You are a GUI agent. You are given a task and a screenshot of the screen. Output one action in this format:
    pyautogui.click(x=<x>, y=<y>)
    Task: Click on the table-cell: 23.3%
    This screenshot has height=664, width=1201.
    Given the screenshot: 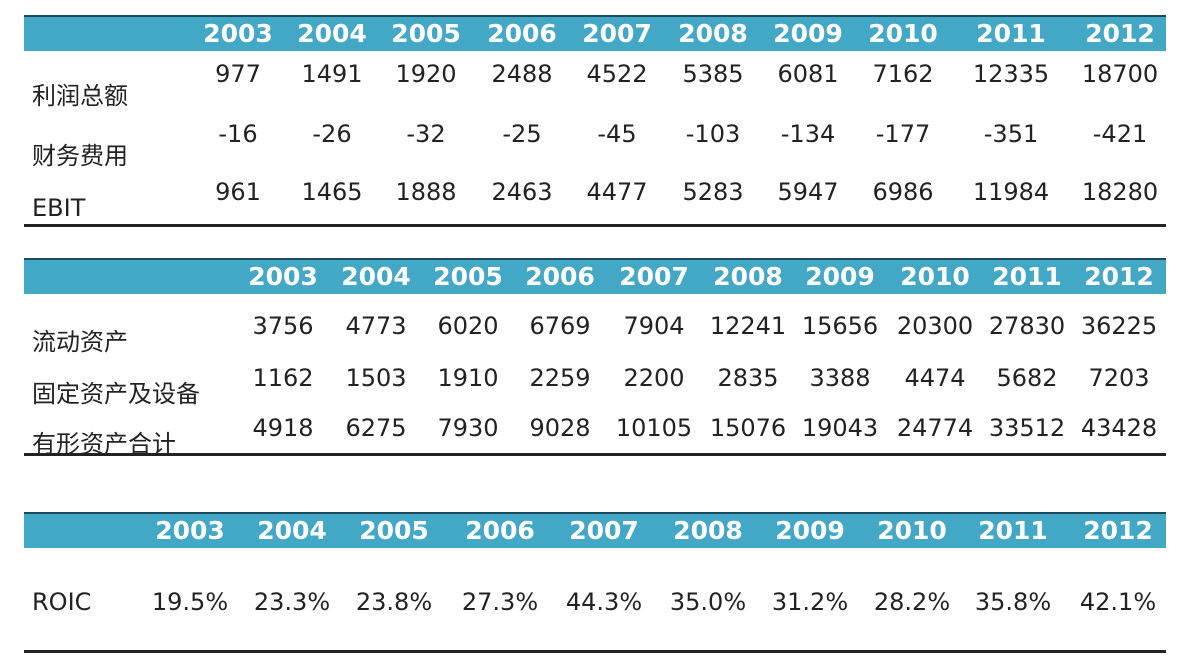 What is the action you would take?
    pyautogui.click(x=292, y=602)
    